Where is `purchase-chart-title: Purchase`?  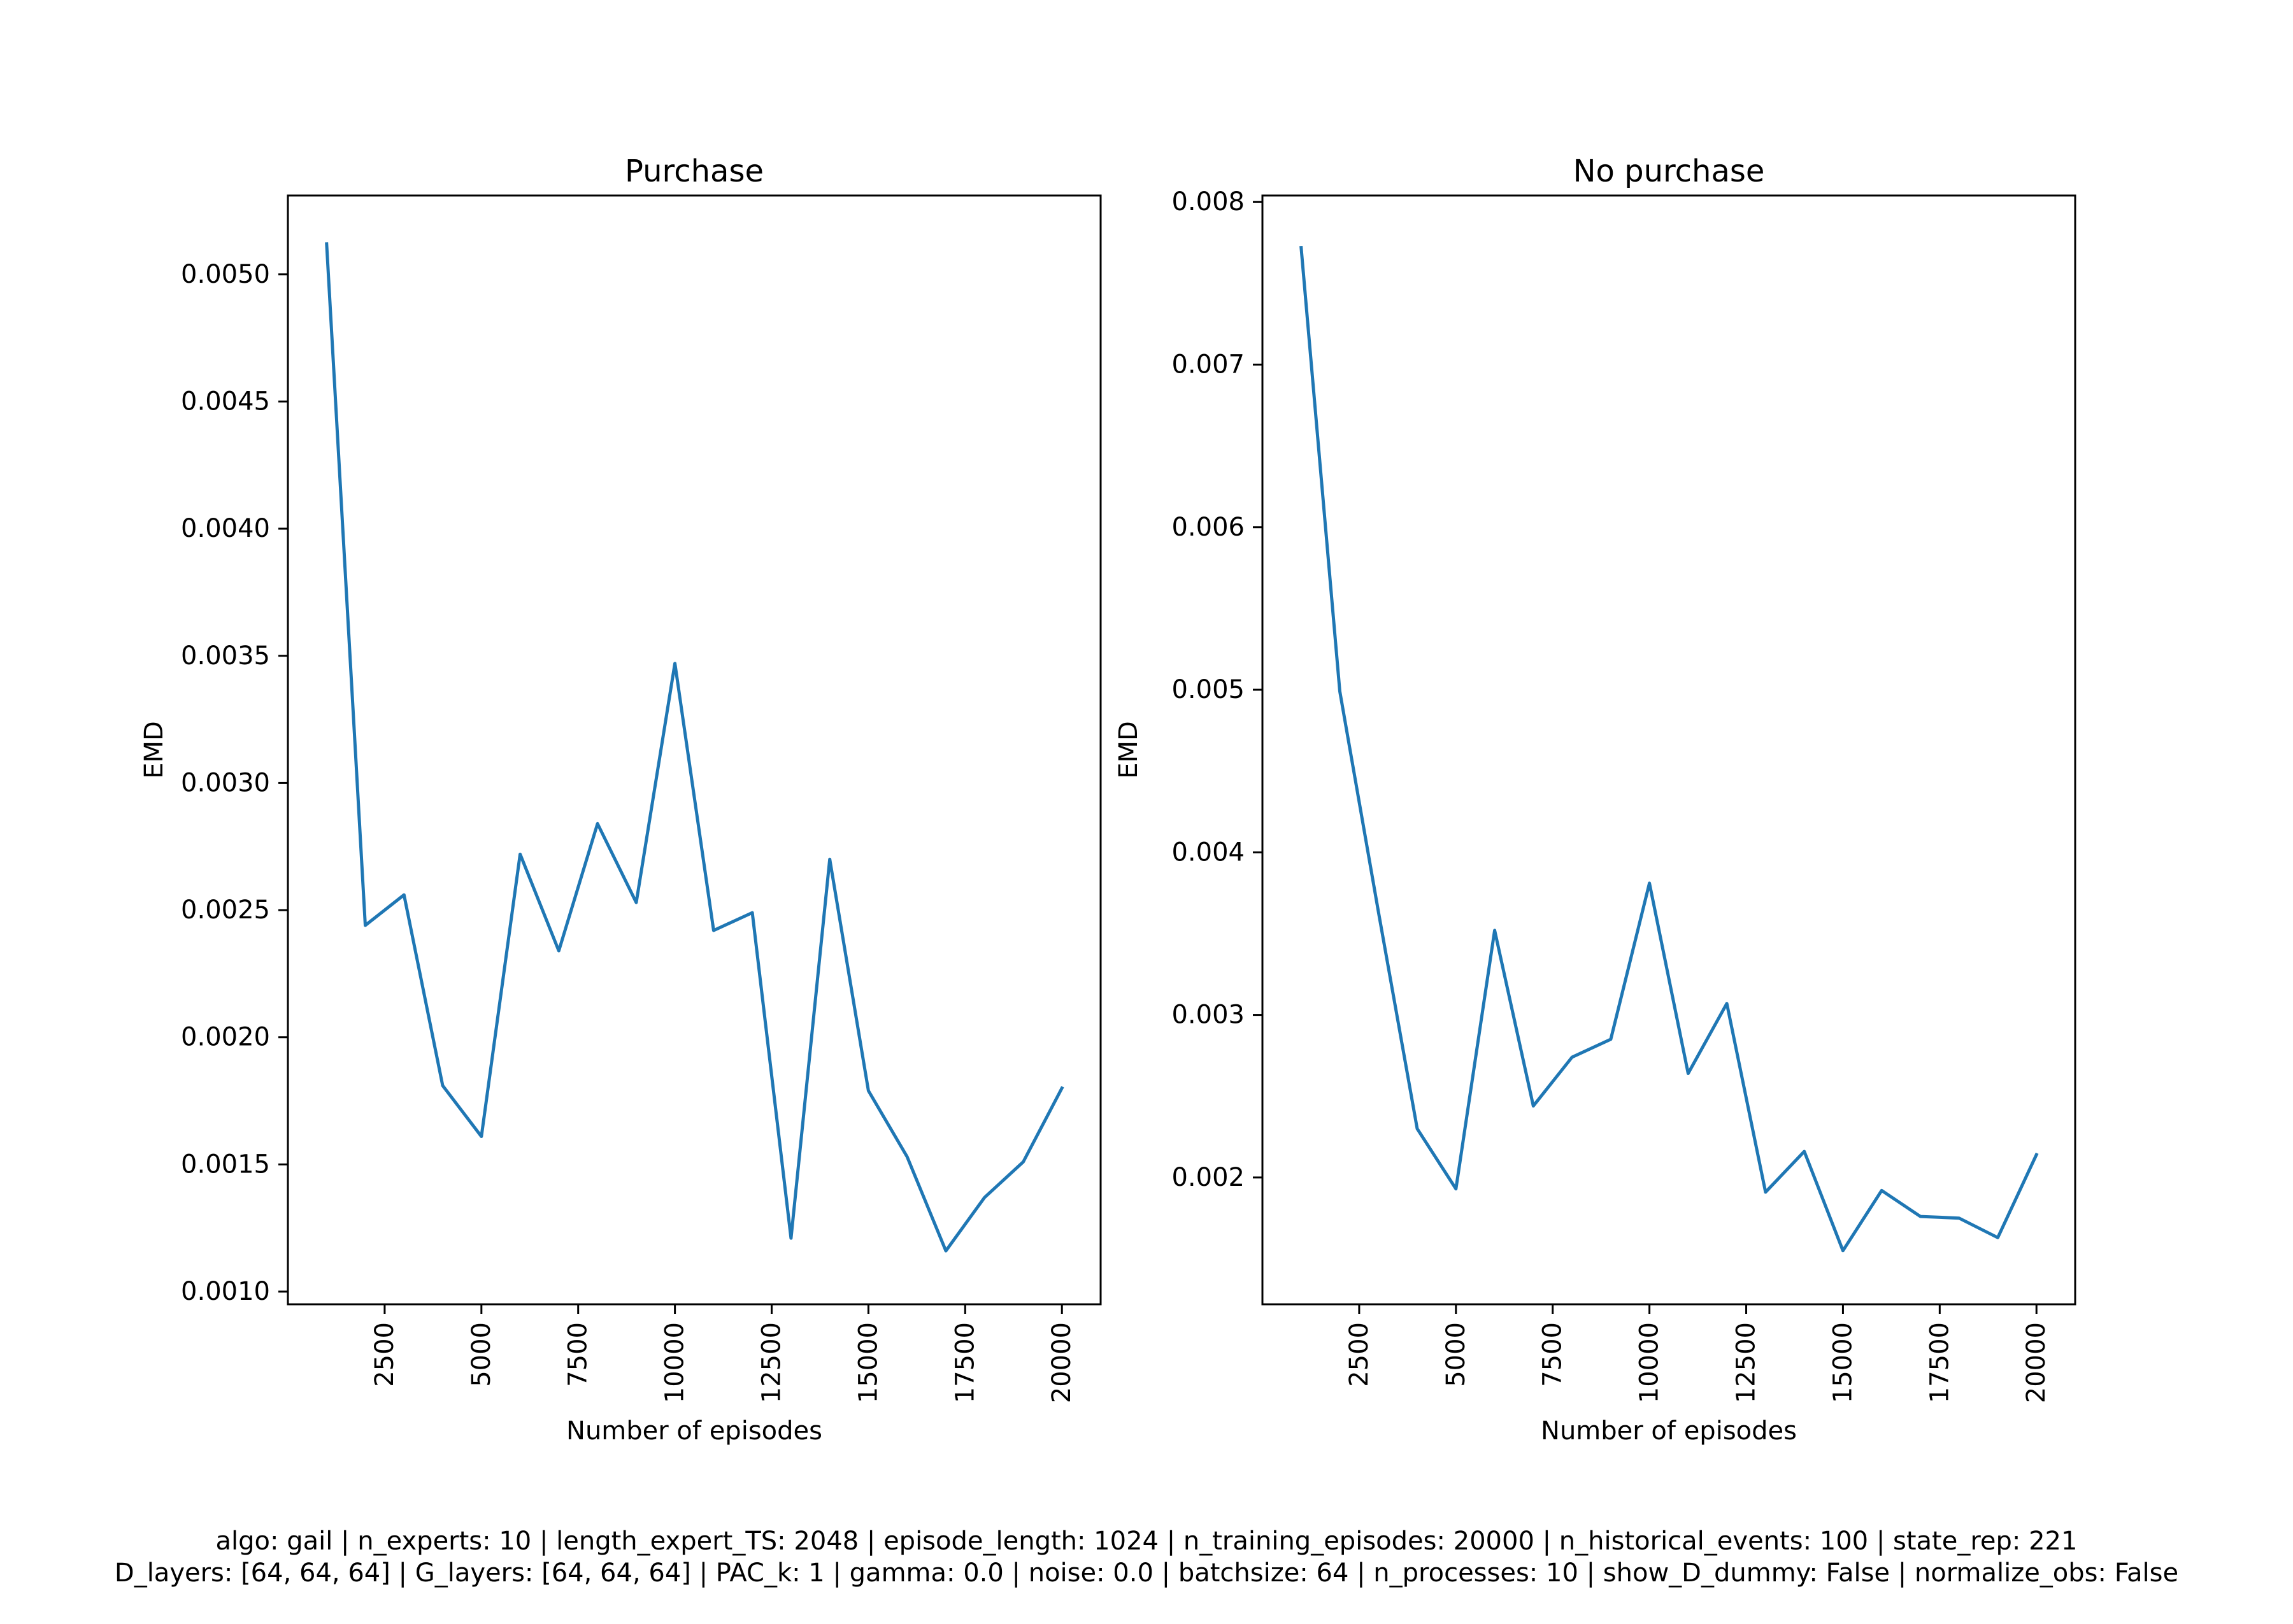 purchase-chart-title: Purchase is located at coordinates (694, 171).